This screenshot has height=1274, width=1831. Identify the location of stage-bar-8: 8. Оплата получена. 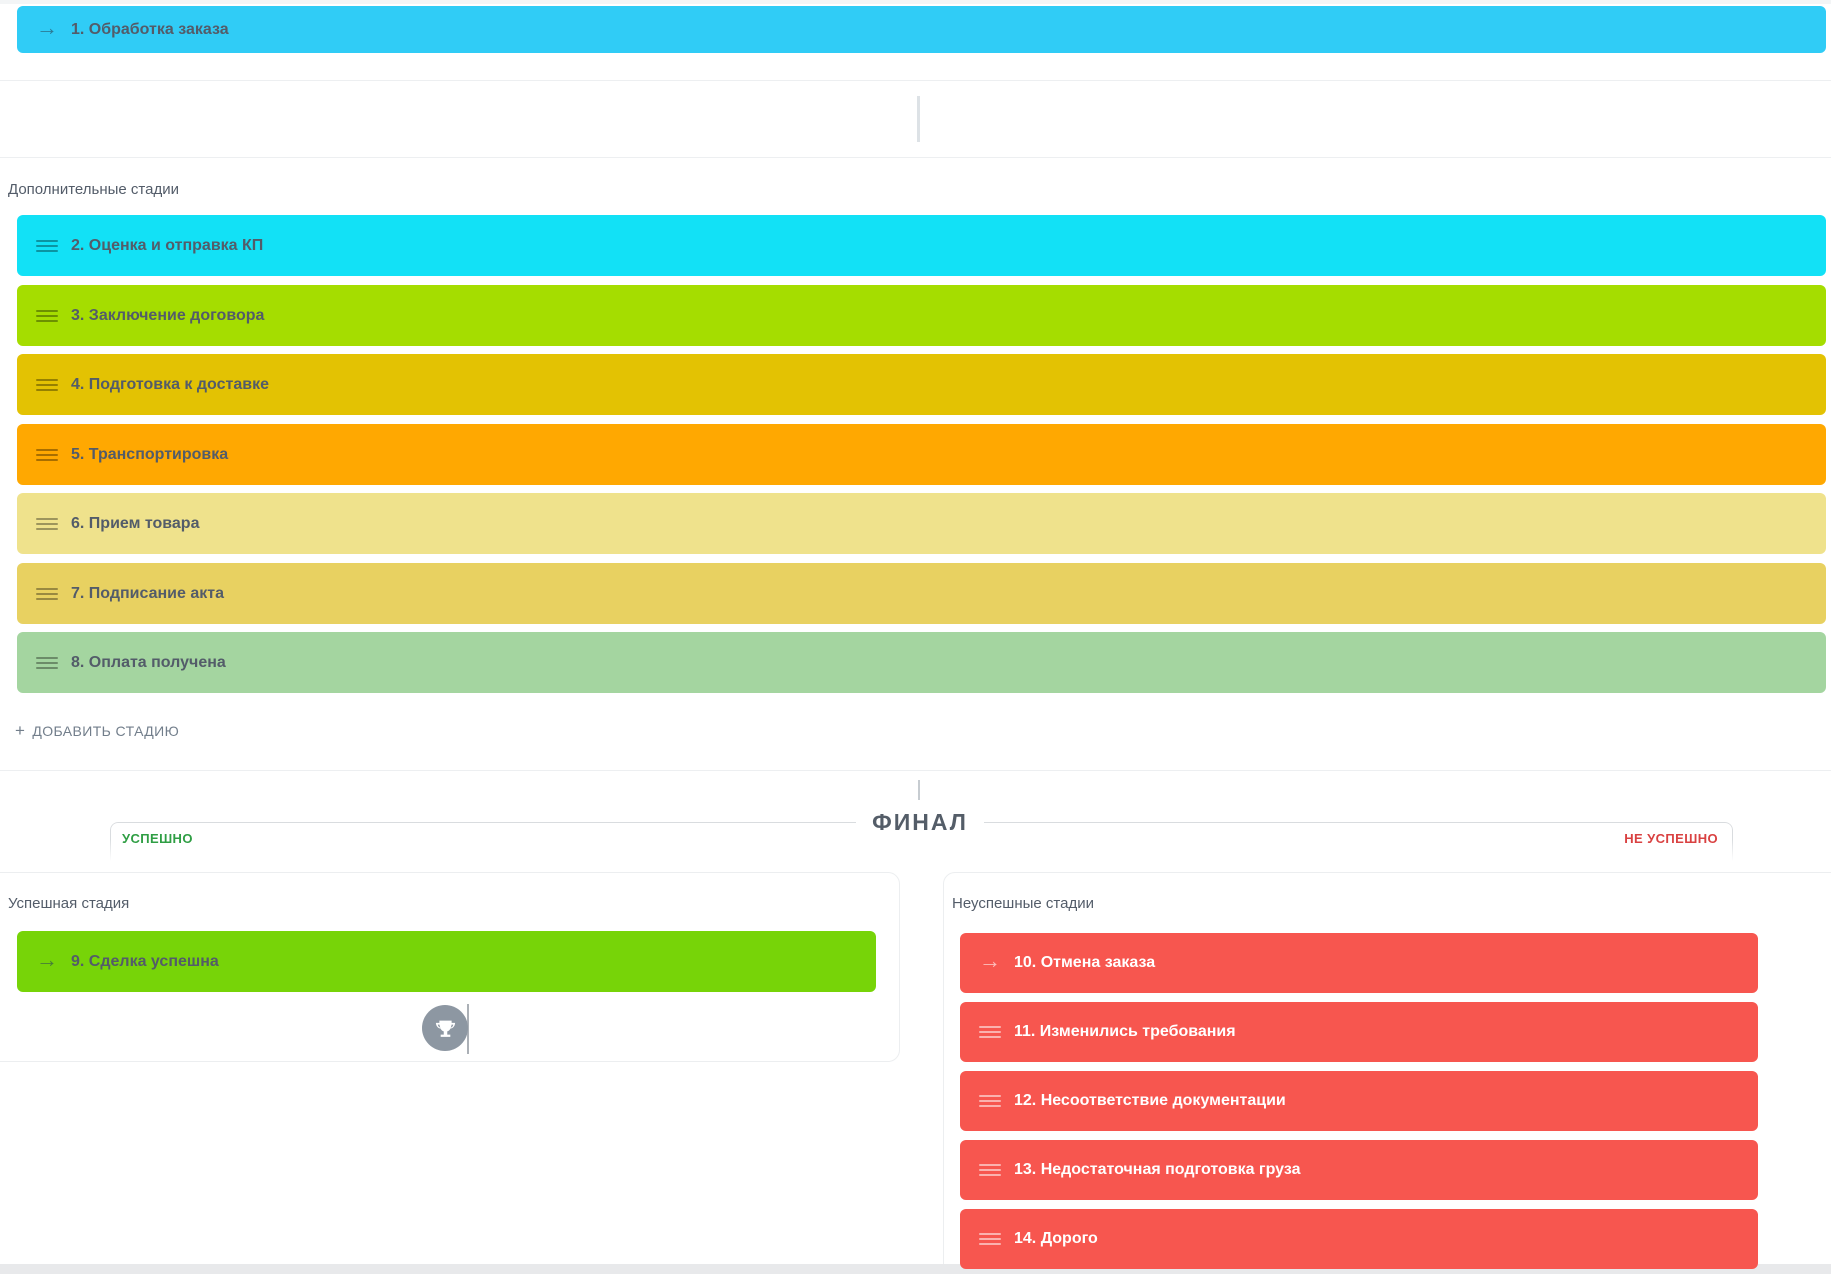
(921, 662).